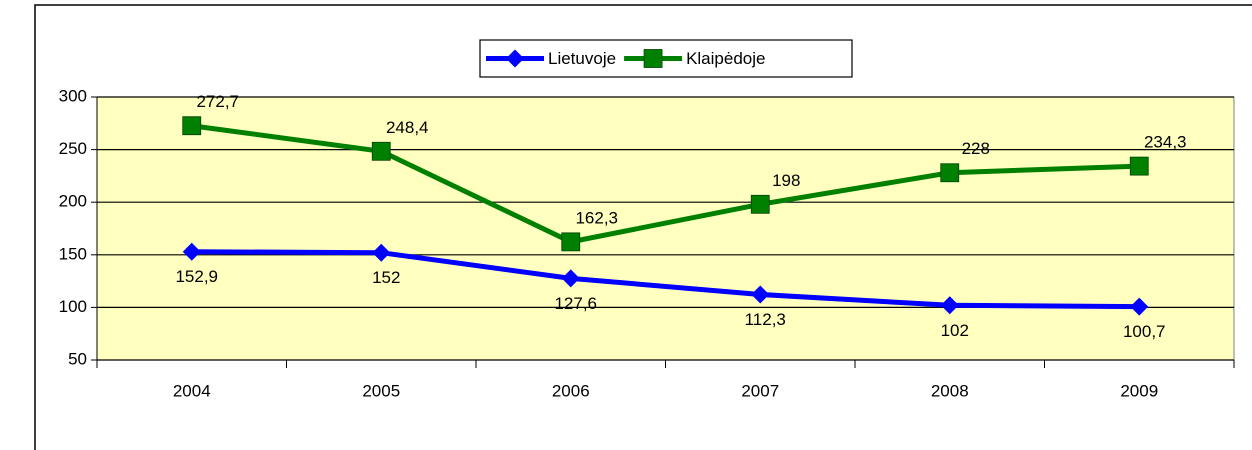  What do you see at coordinates (196, 276) in the screenshot?
I see `data-label: 152,9` at bounding box center [196, 276].